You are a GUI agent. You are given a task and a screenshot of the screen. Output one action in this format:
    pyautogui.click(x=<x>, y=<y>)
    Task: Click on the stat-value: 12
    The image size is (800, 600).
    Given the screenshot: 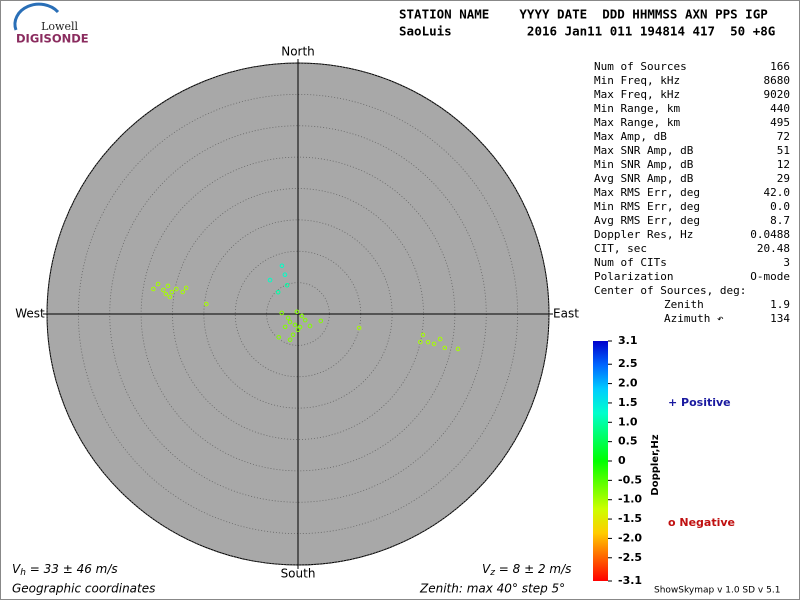 What is the action you would take?
    pyautogui.click(x=783, y=164)
    